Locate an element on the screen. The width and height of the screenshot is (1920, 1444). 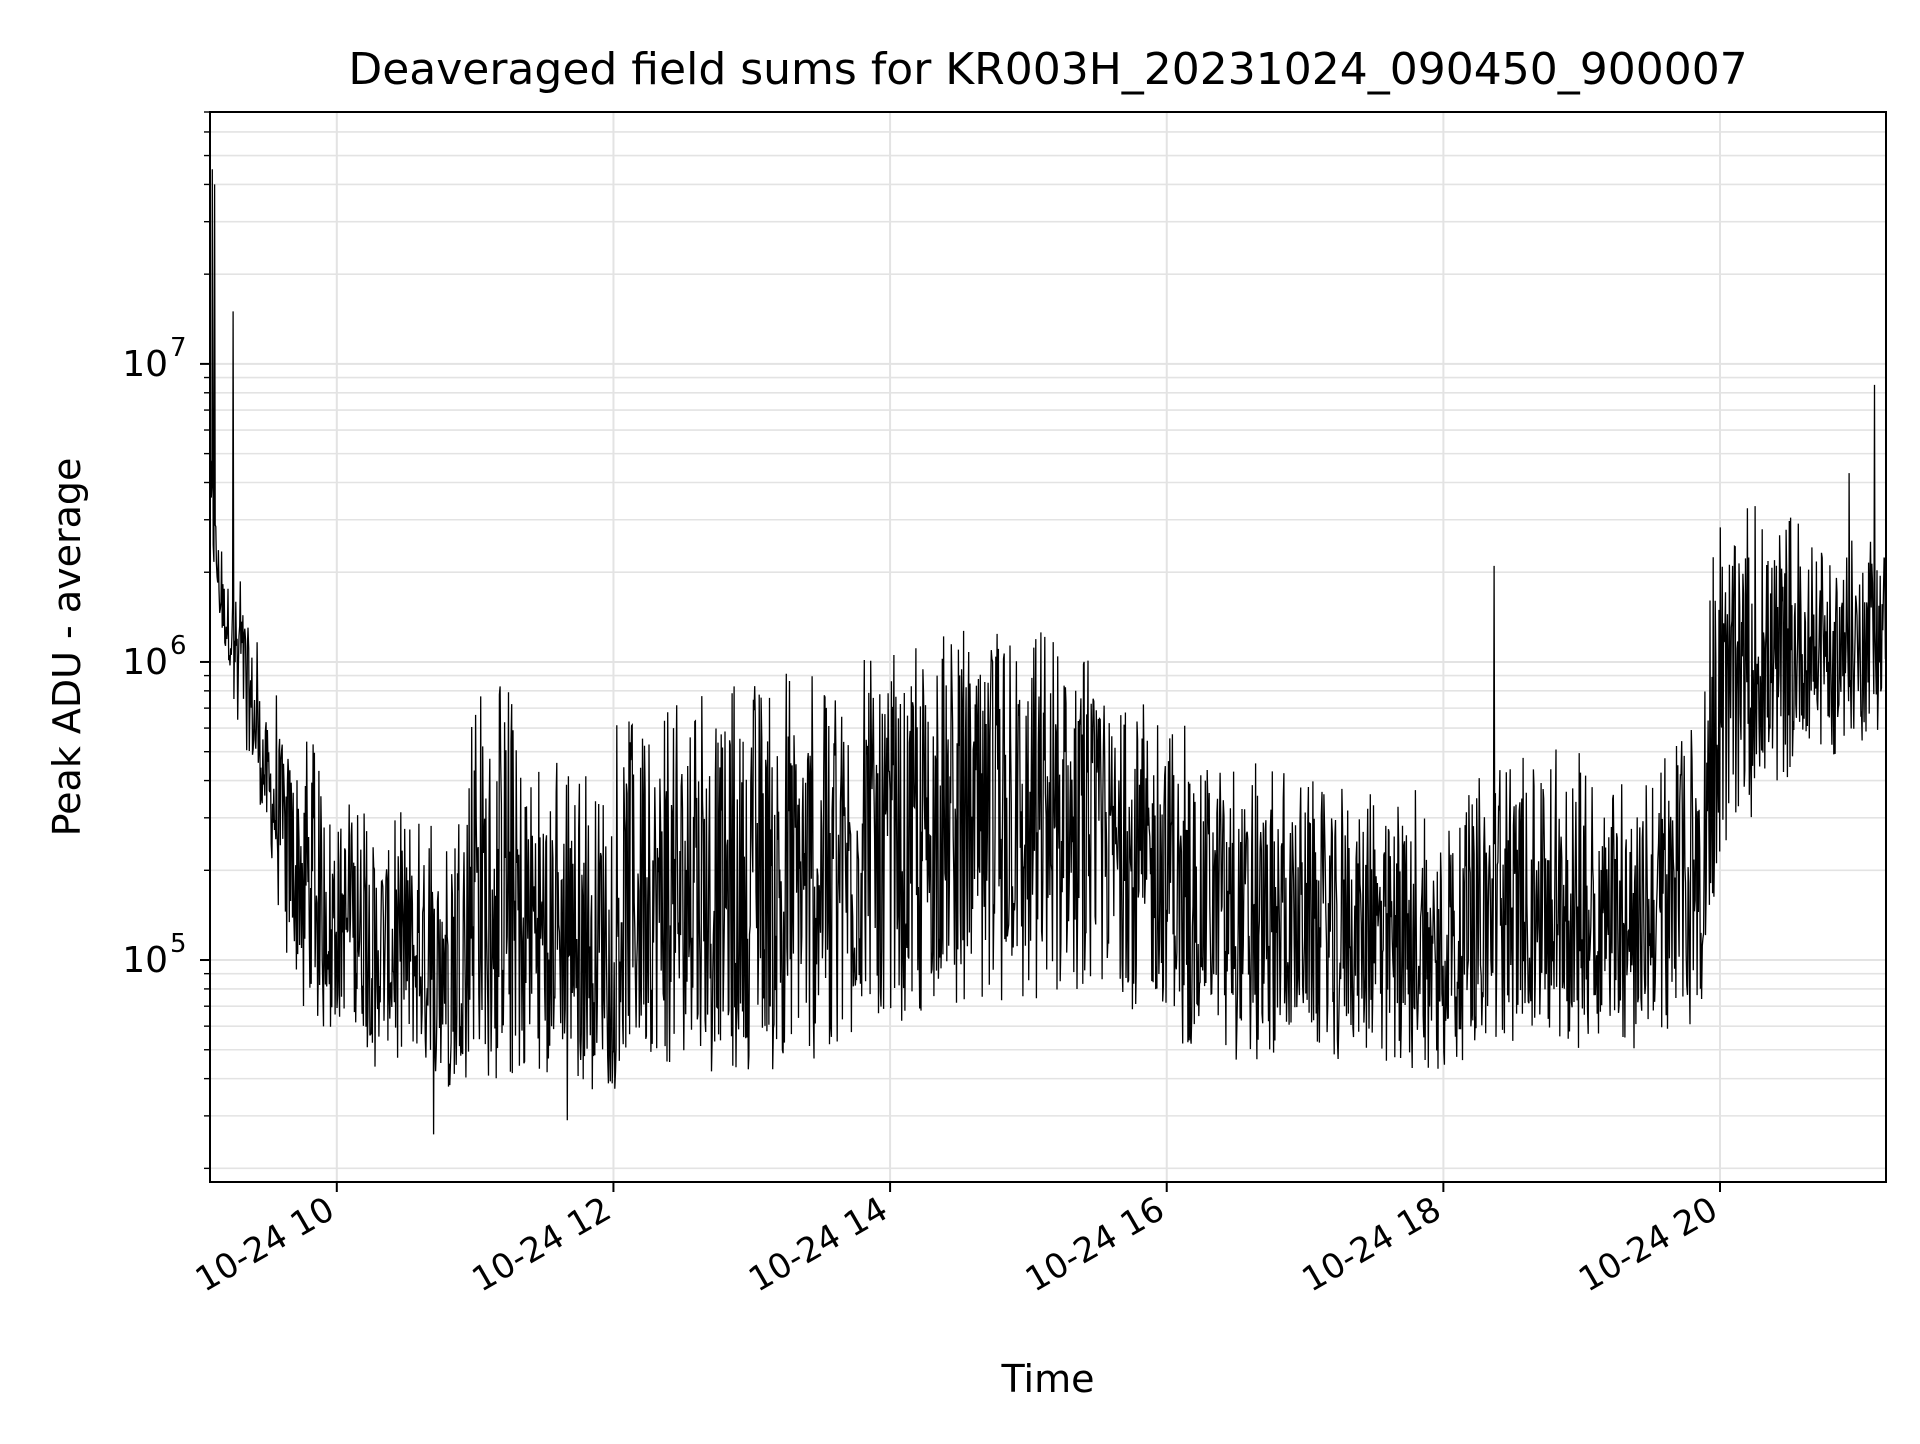
x-tick-label: 10-24 16 is located at coordinates (1095, 1244).